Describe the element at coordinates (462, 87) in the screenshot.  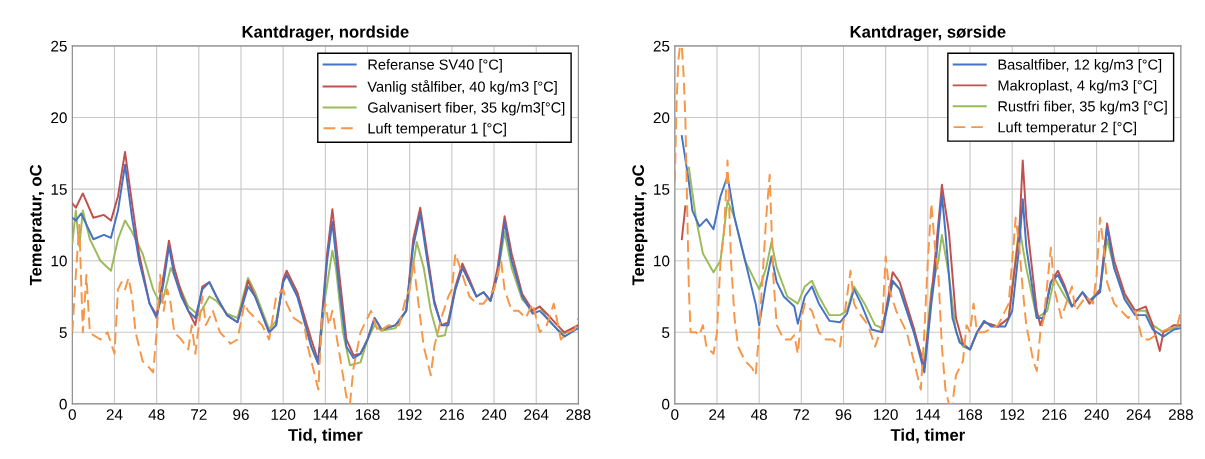
I see `legend-label: Vanlig stålfiber, 40 kg/m3 [°C]` at that location.